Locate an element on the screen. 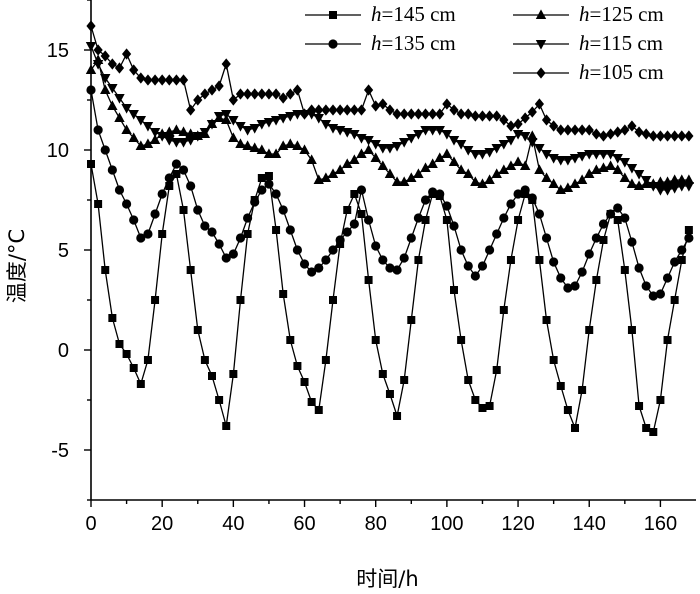 The image size is (700, 594). x-tick-label: 20 is located at coordinates (162, 524).